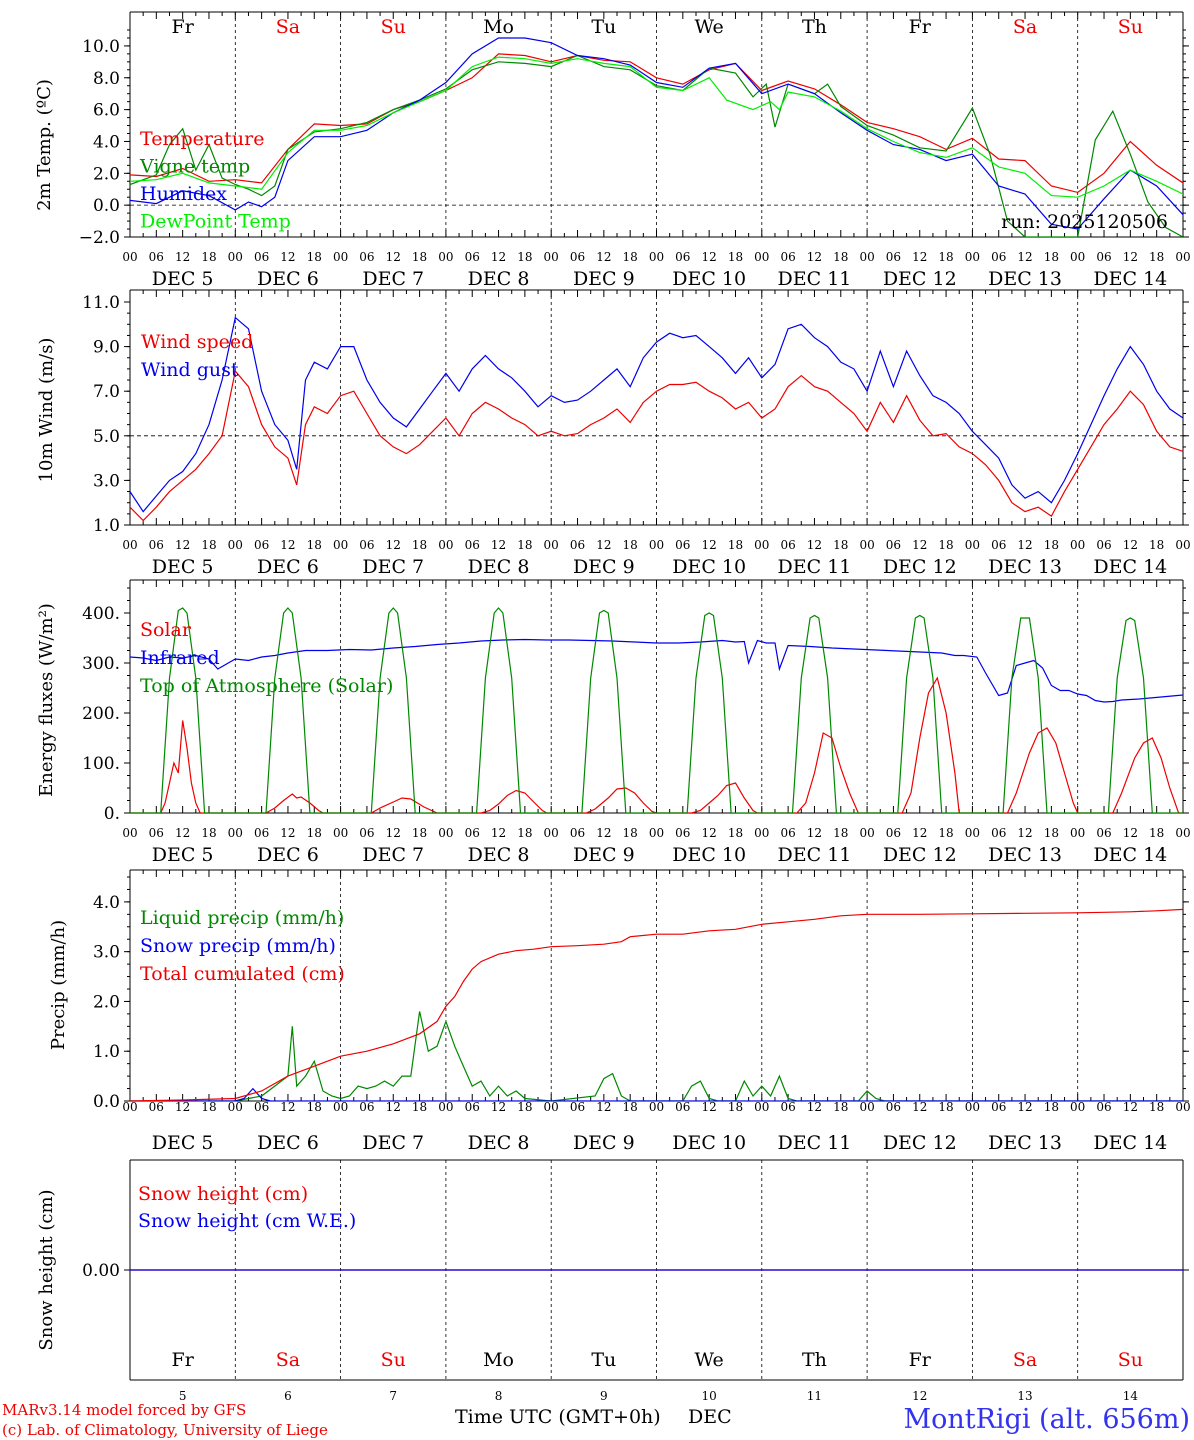 The image size is (1194, 1440). Describe the element at coordinates (558, 1417) in the screenshot. I see `x-axis-title: Time UTC (GMT+0h)` at that location.